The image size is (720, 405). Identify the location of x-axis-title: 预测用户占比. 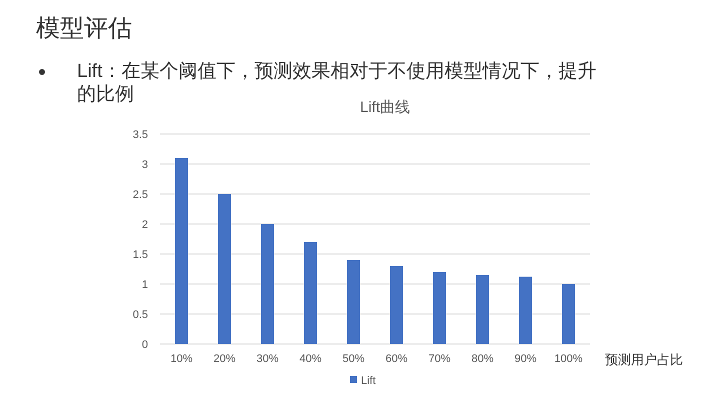
(644, 359).